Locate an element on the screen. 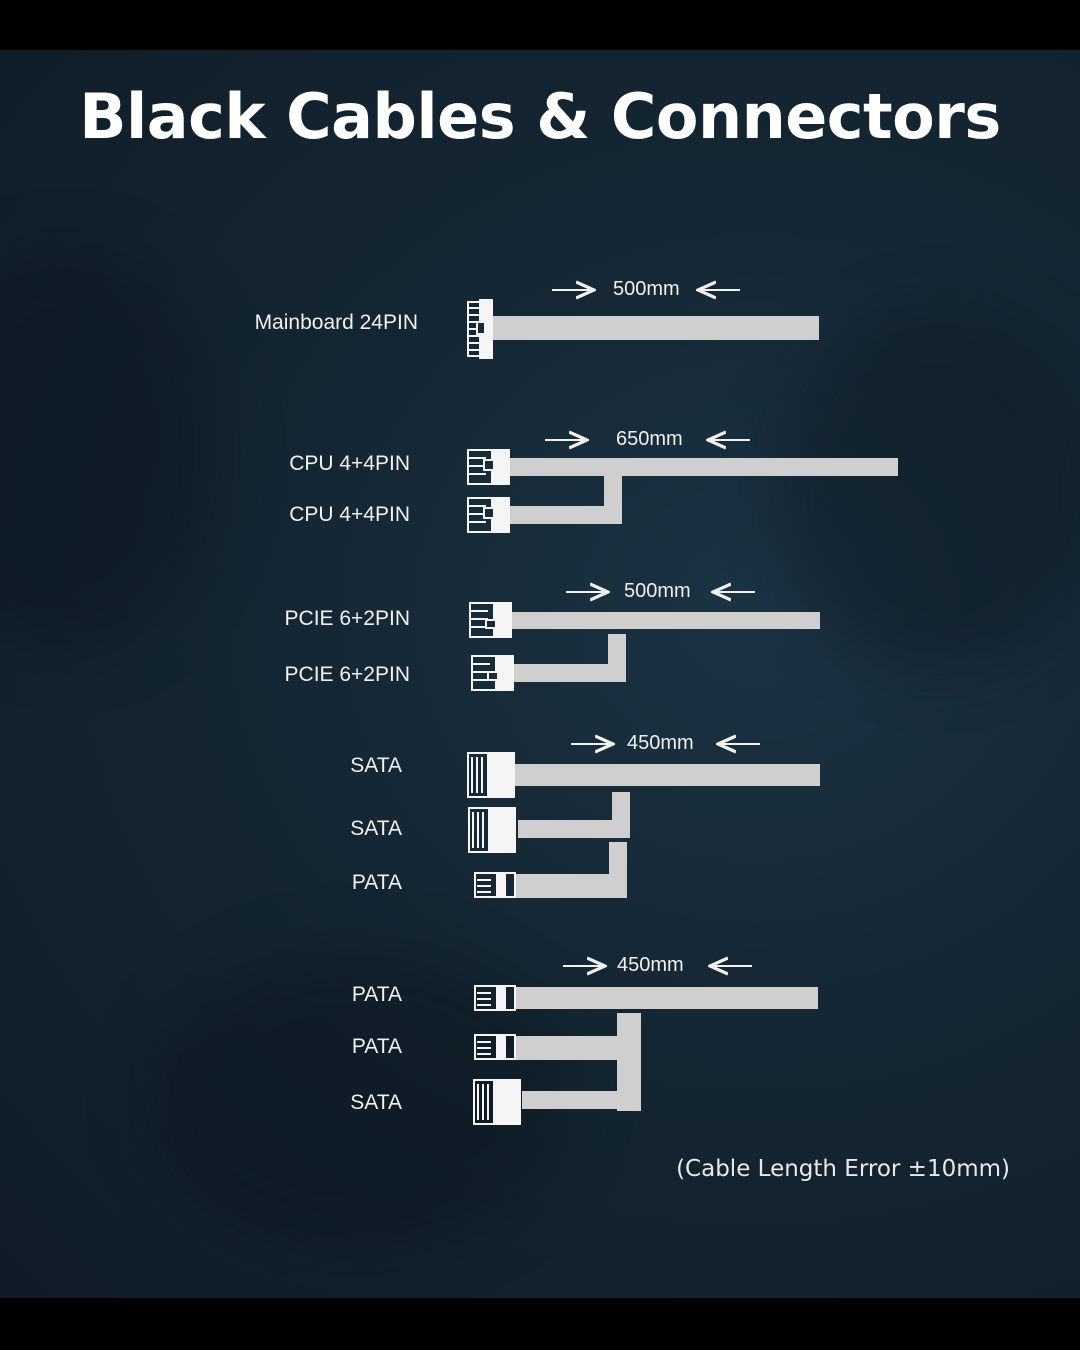 Image resolution: width=1080 pixels, height=1350 pixels. connector-label-sata-1: SATA is located at coordinates (376, 765).